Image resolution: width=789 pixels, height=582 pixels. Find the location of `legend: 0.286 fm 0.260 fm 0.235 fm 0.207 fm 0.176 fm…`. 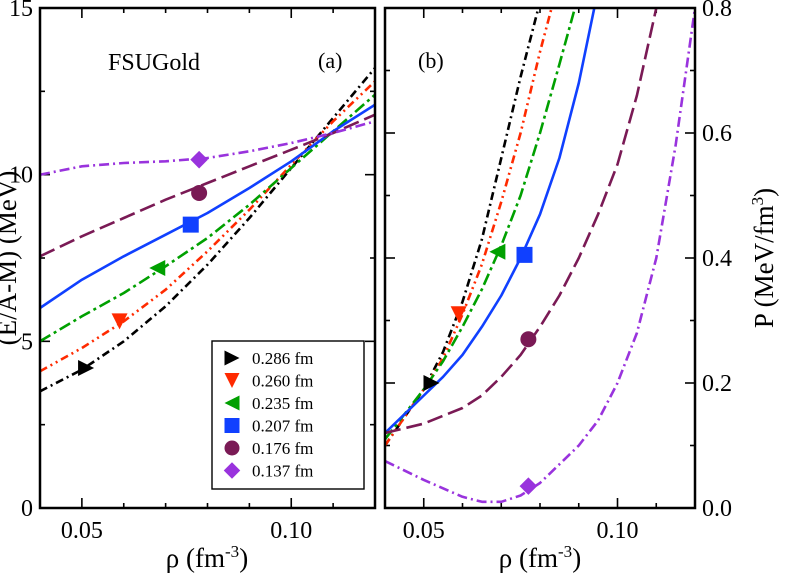

legend: 0.286 fm 0.260 fm 0.235 fm 0.207 fm 0.176 fm… is located at coordinates (288, 415).